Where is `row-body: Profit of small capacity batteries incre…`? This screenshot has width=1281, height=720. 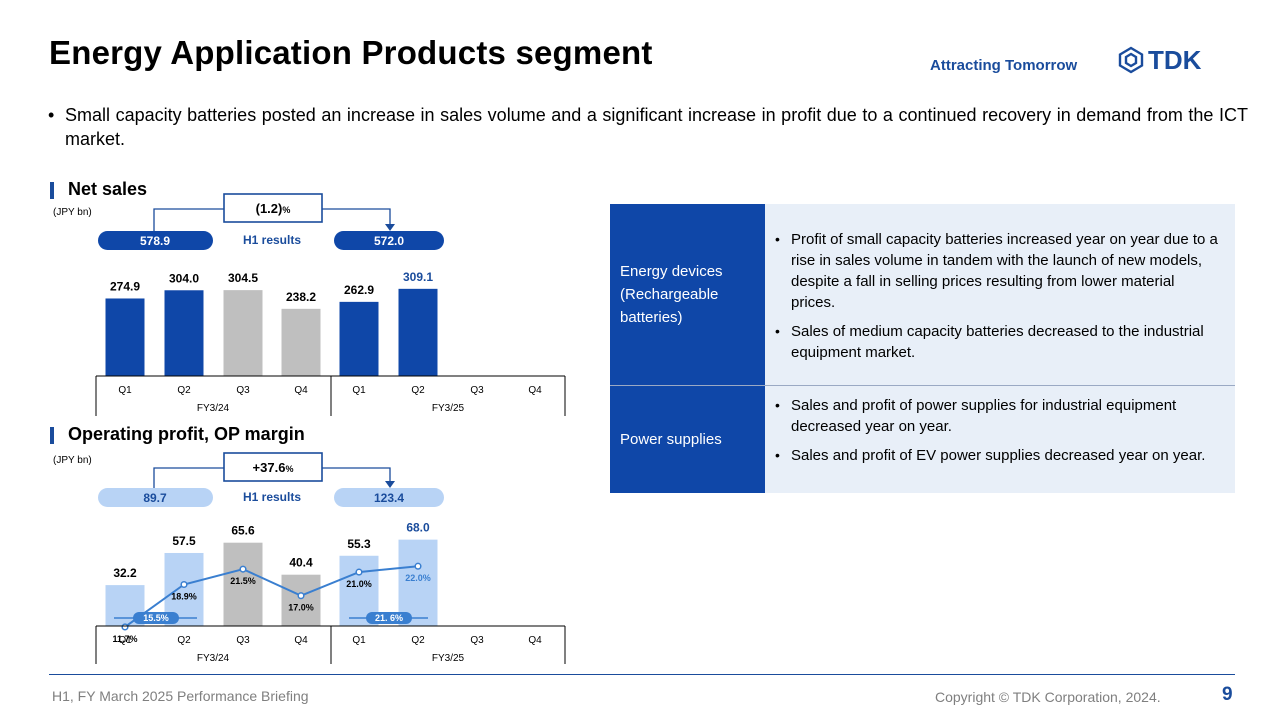
row-body: Profit of small capacity batteries incre… is located at coordinates (1000, 294).